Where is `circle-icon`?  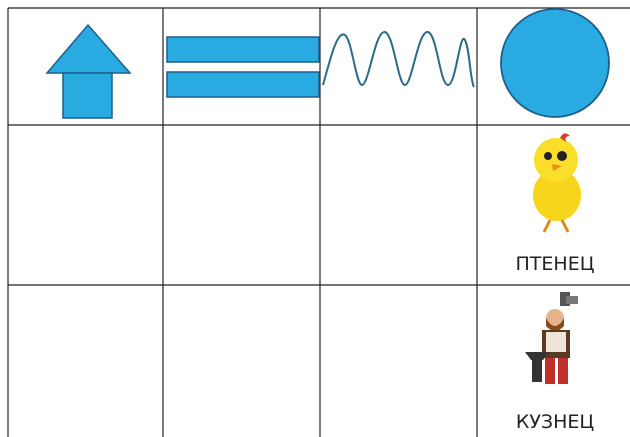 circle-icon is located at coordinates (555, 63).